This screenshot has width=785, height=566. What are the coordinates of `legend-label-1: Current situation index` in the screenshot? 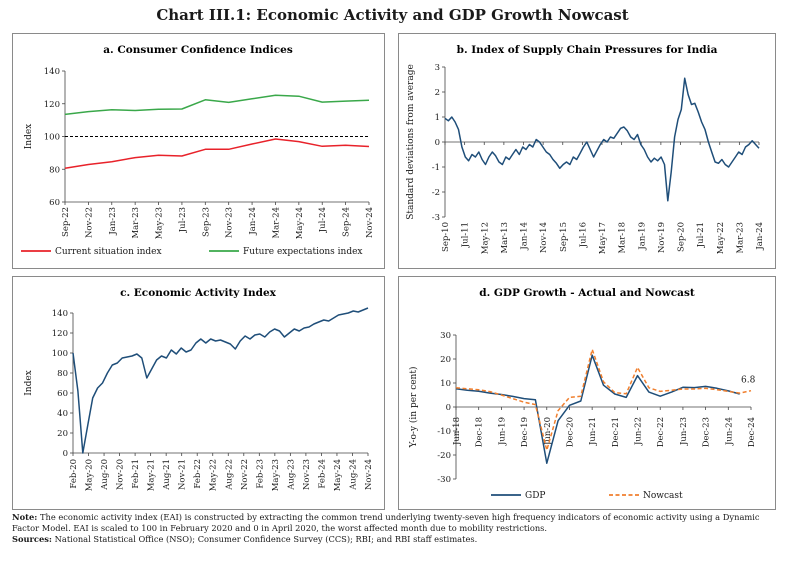 It's located at (108, 252).